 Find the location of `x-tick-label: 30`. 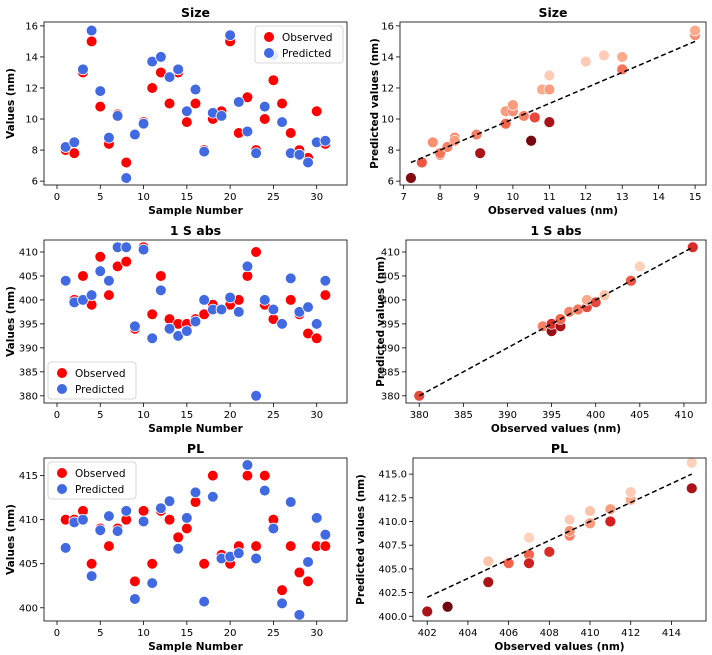

x-tick-label: 30 is located at coordinates (316, 633).